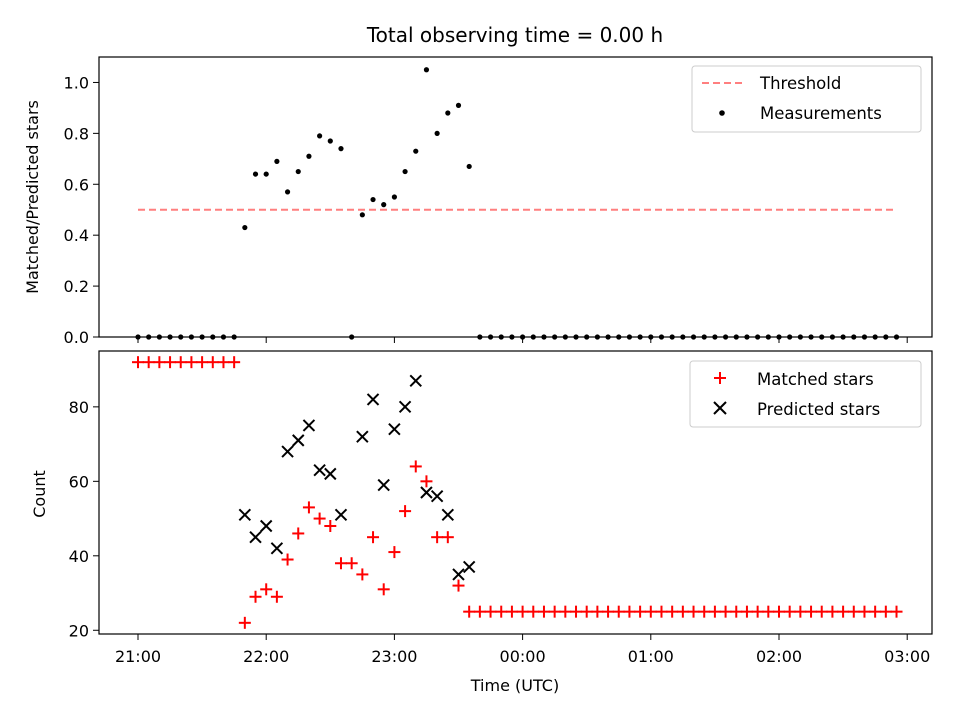  Describe the element at coordinates (39, 494) in the screenshot. I see `bottom-y-axis-label: Count` at that location.